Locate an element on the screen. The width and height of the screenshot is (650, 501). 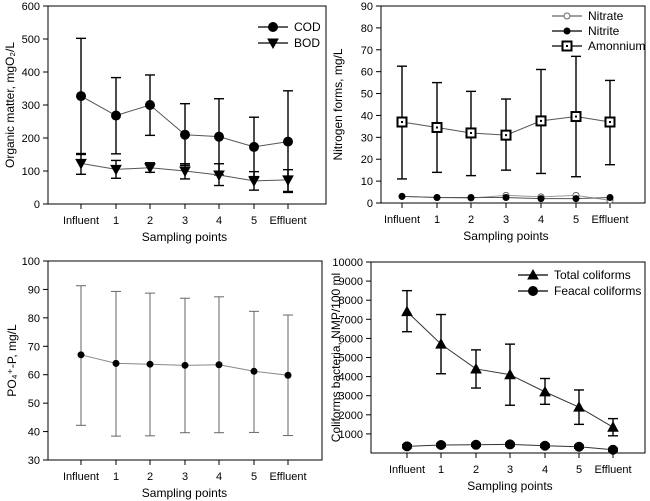
legend-entry: Nitrite is located at coordinates (586, 31).